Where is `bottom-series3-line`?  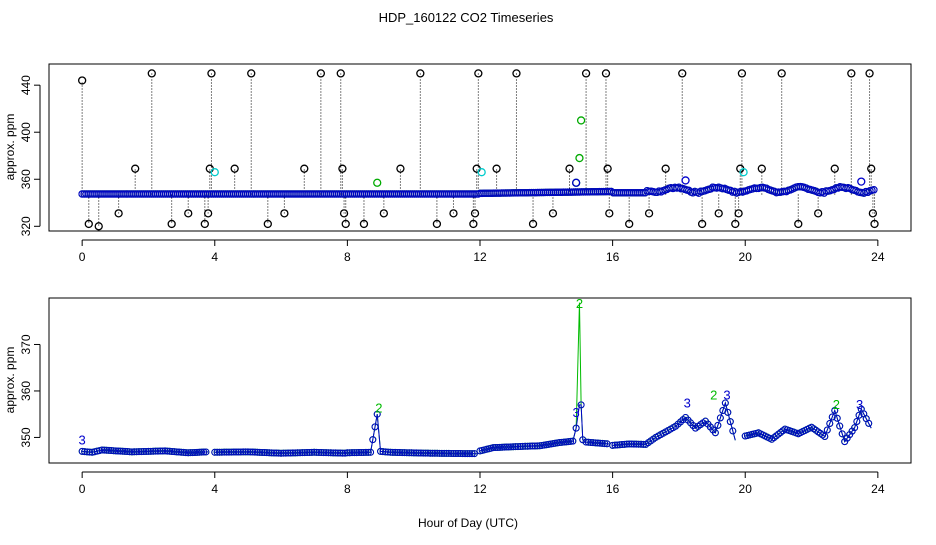
bottom-series3-line is located at coordinates (412, 434).